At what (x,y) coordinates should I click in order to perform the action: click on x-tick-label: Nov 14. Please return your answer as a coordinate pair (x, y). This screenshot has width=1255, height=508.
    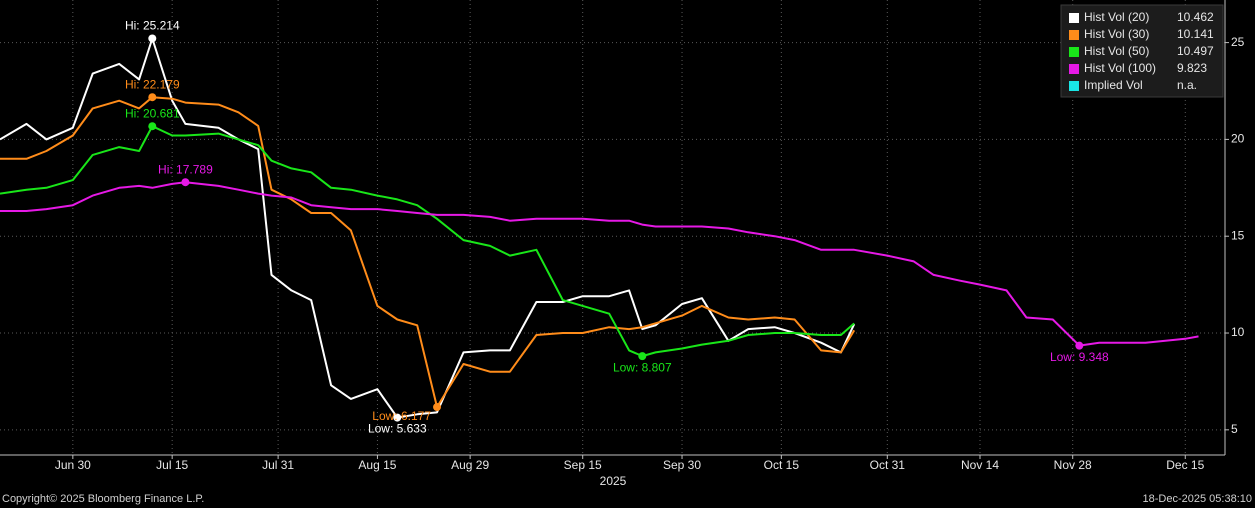
    Looking at the image, I should click on (980, 465).